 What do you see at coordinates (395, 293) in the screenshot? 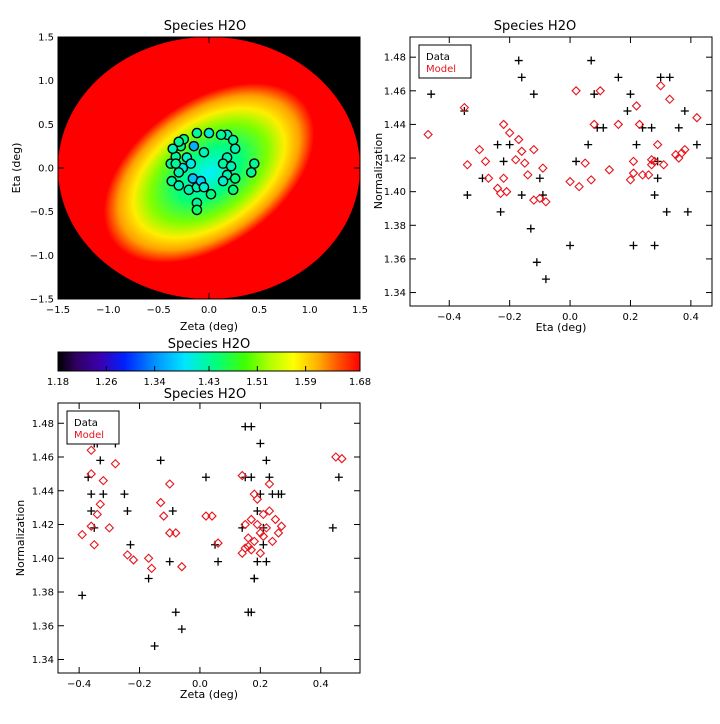
I see `eta-ytick-label: 1.34` at bounding box center [395, 293].